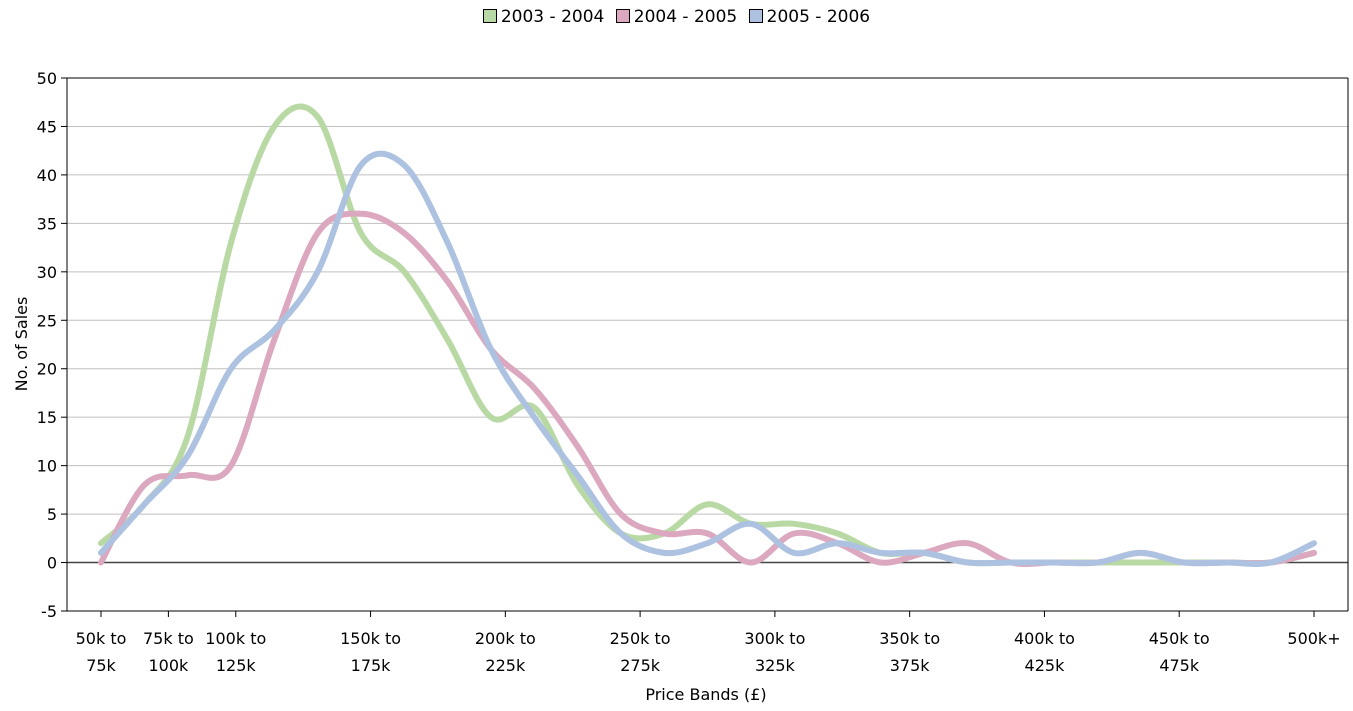 This screenshot has width=1353, height=711. What do you see at coordinates (47, 369) in the screenshot?
I see `y-tick-label: 20` at bounding box center [47, 369].